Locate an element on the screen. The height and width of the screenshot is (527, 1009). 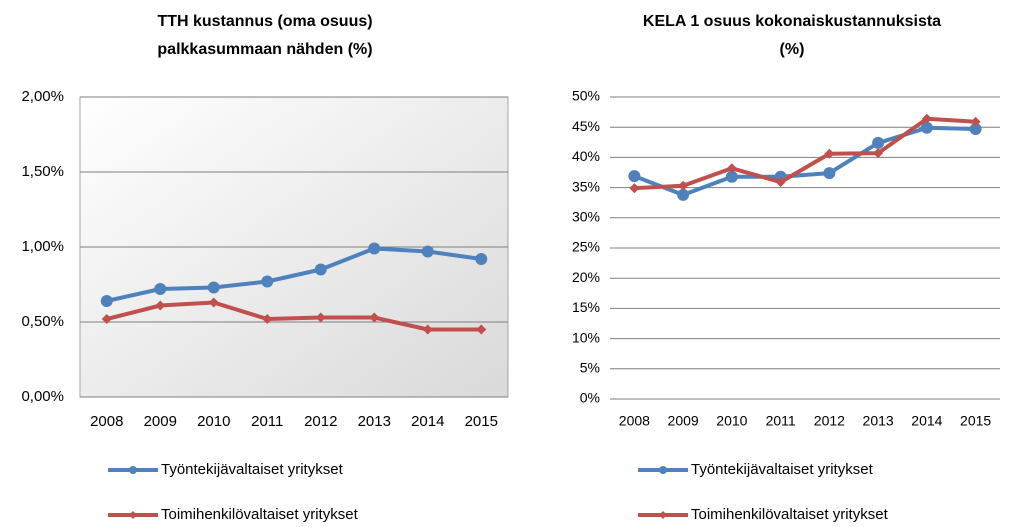
chart-title: KELA 1 osuus kokonaiskustannuksista is located at coordinates (792, 21).